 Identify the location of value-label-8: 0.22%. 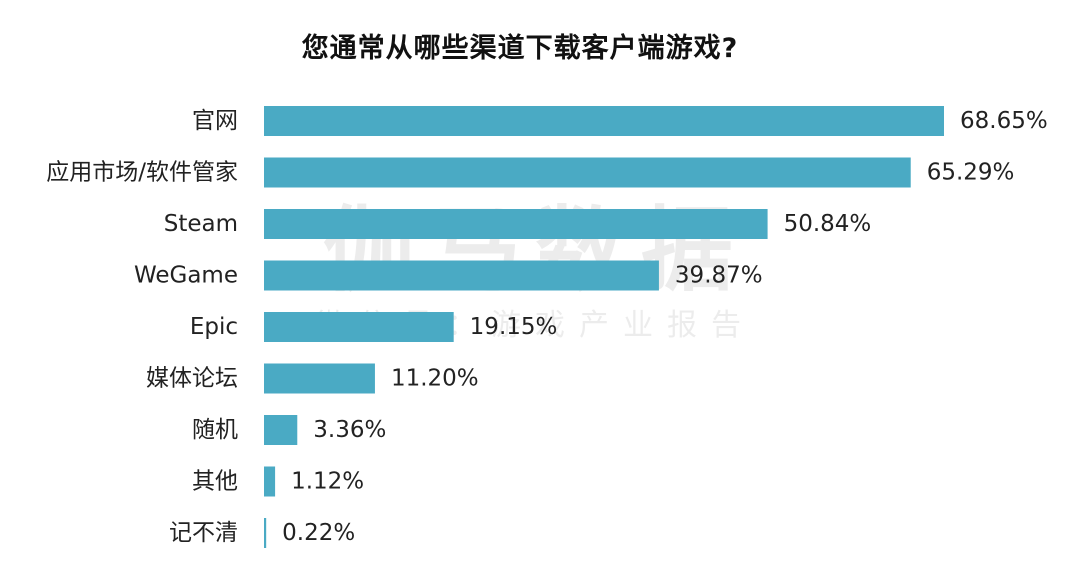
(318, 533).